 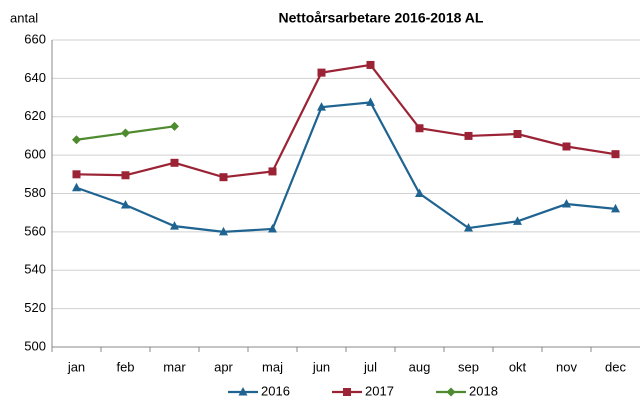 I want to click on x-tick-label: aug, so click(x=420, y=366).